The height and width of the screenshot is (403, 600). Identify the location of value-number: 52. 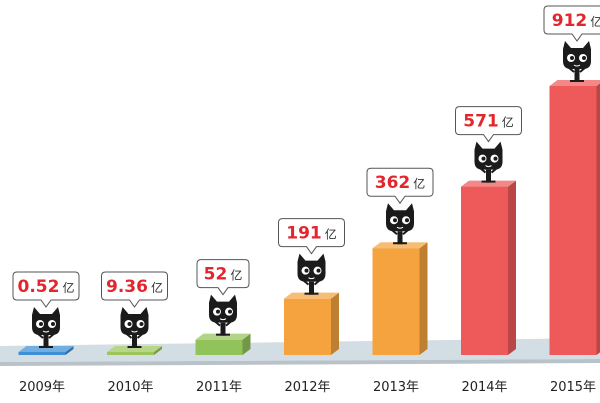
(216, 275).